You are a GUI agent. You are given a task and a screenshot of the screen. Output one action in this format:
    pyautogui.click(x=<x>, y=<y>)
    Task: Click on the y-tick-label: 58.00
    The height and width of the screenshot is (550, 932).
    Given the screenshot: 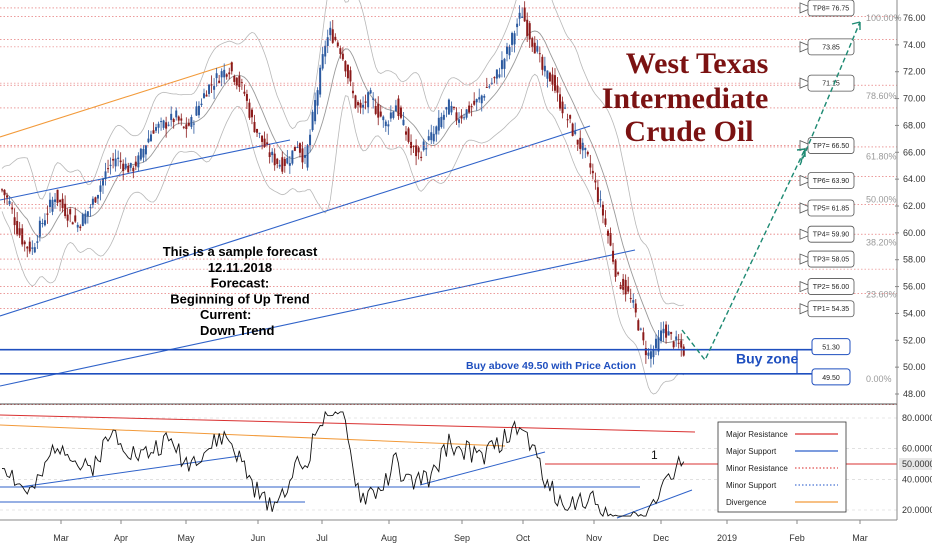 What is the action you would take?
    pyautogui.click(x=914, y=260)
    